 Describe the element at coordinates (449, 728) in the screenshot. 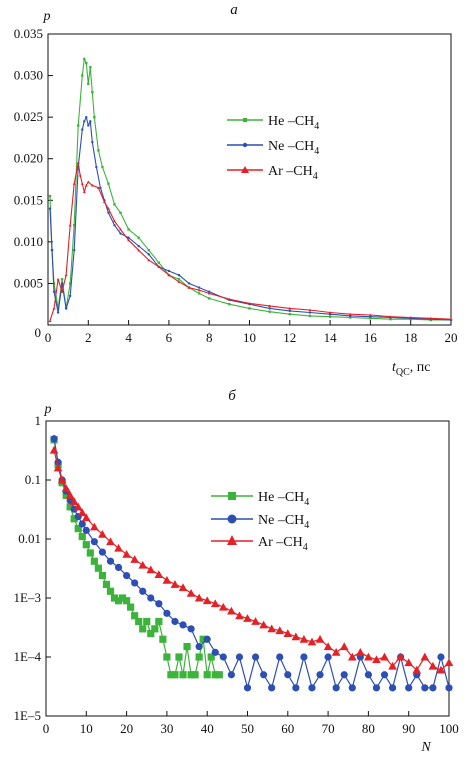

I see `x-tick-label: 100` at that location.